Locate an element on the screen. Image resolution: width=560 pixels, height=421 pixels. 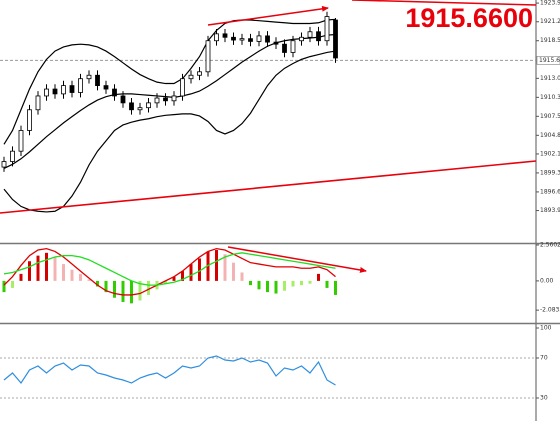
rsi-line is located at coordinates (169, 370).